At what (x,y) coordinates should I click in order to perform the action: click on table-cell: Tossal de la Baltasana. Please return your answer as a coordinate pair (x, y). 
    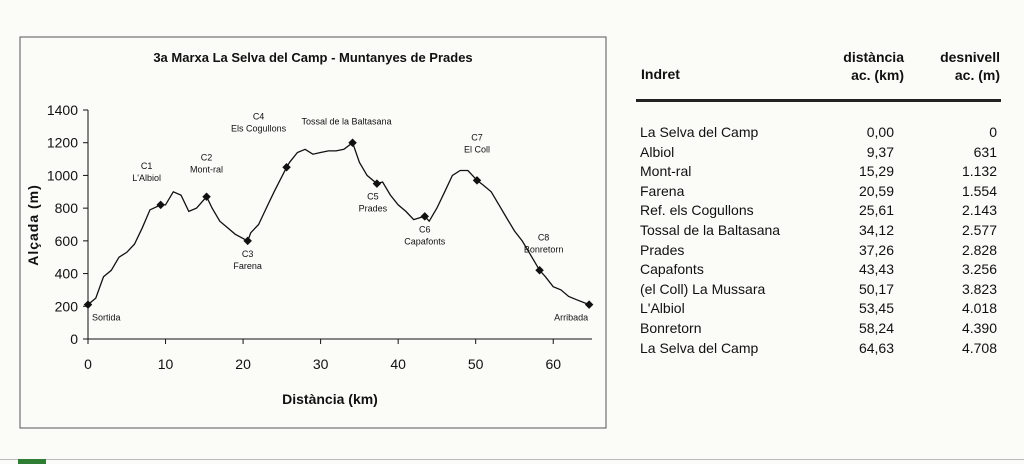
    Looking at the image, I should click on (710, 230).